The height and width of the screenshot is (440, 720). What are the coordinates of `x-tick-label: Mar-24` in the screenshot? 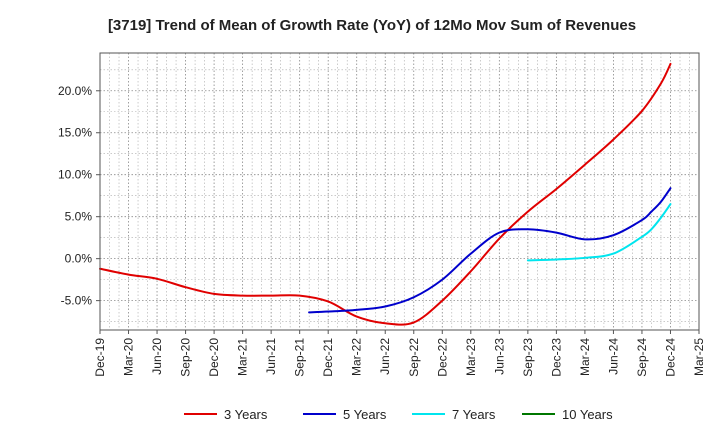 It's located at (585, 357).